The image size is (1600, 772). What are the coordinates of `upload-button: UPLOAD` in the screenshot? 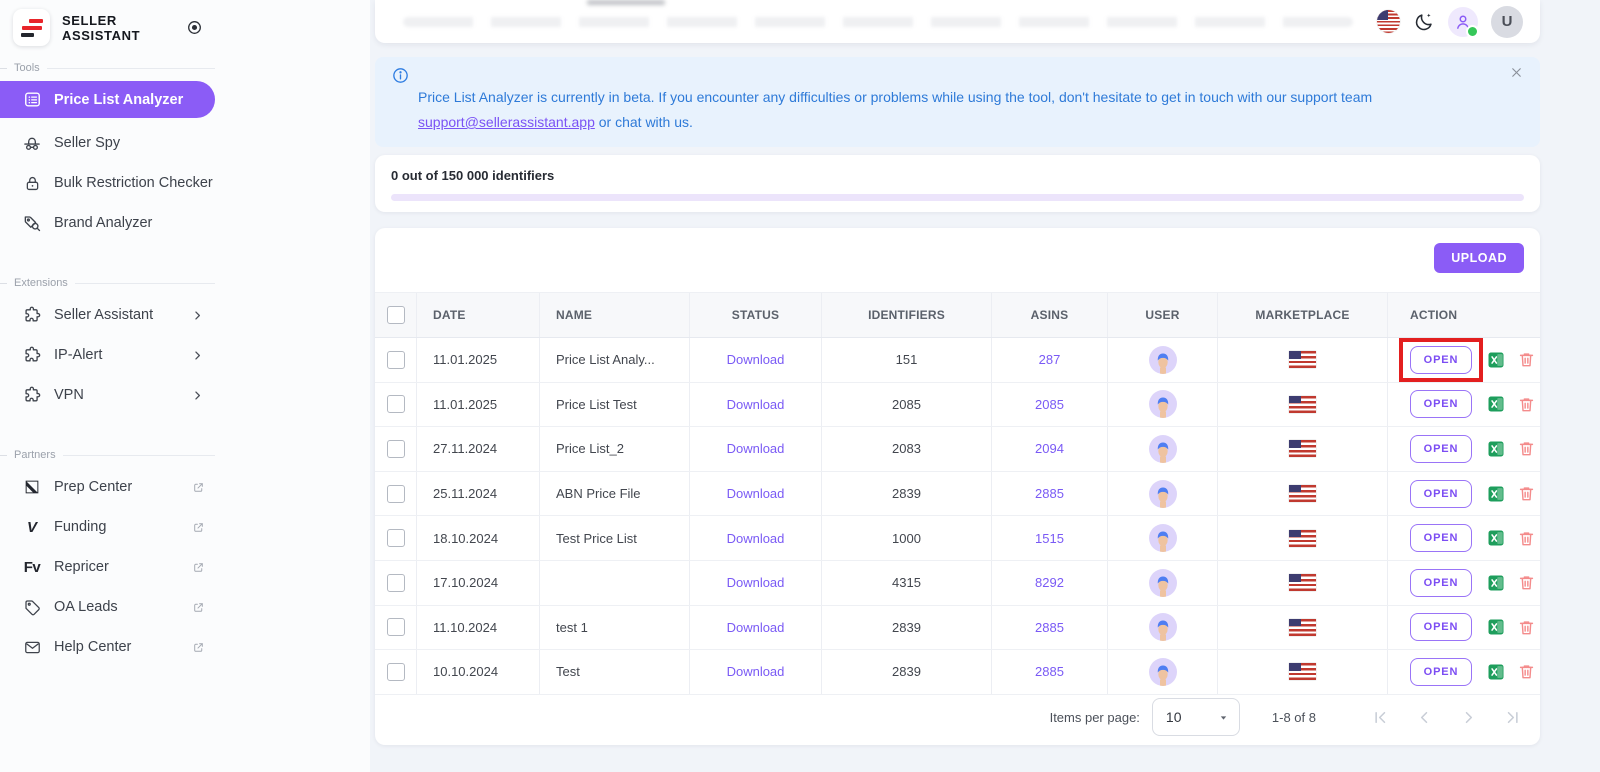 It's located at (1479, 258).